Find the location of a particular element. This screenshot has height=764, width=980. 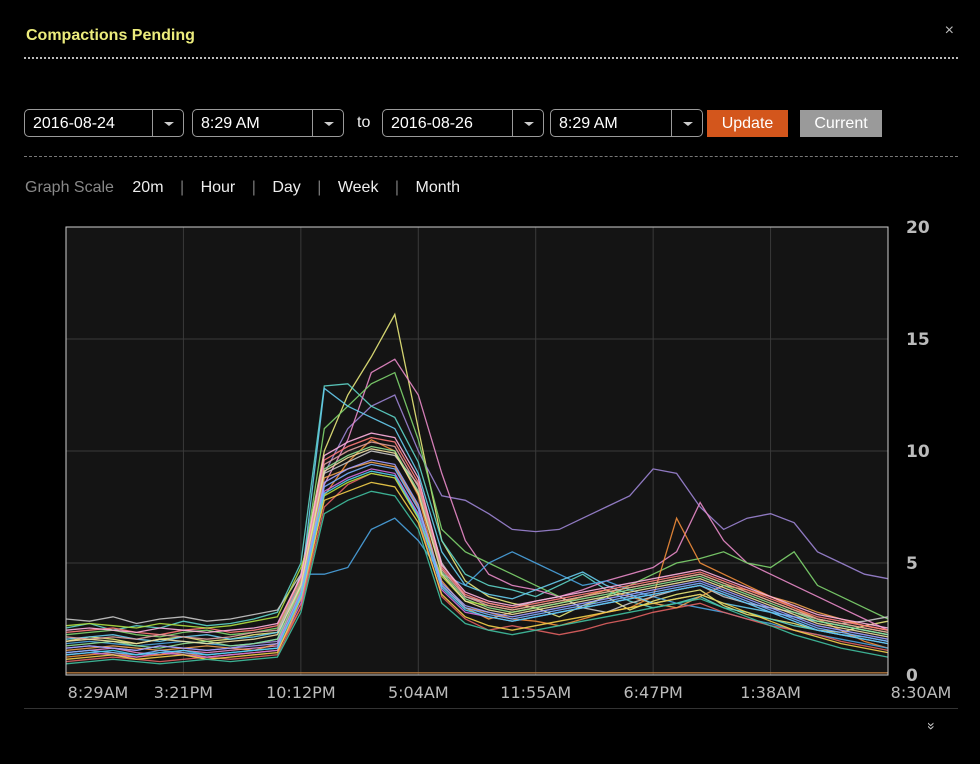

x-tick-label: 8:30AM is located at coordinates (921, 692).